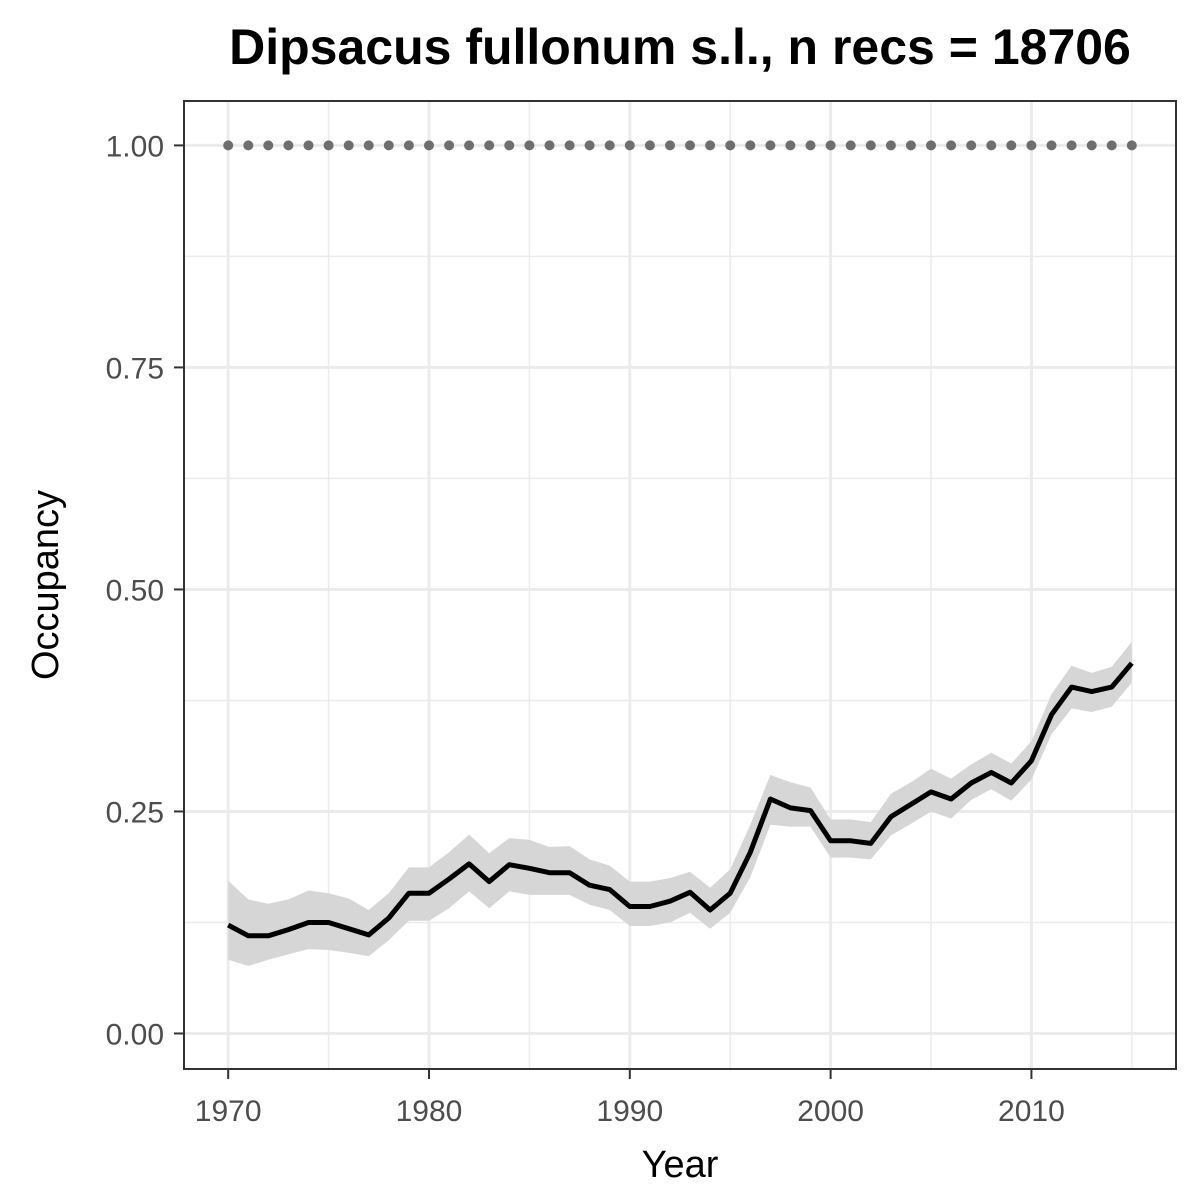 This screenshot has width=1200, height=1200. Describe the element at coordinates (46, 585) in the screenshot. I see `y-axis-title: Occupancy` at that location.